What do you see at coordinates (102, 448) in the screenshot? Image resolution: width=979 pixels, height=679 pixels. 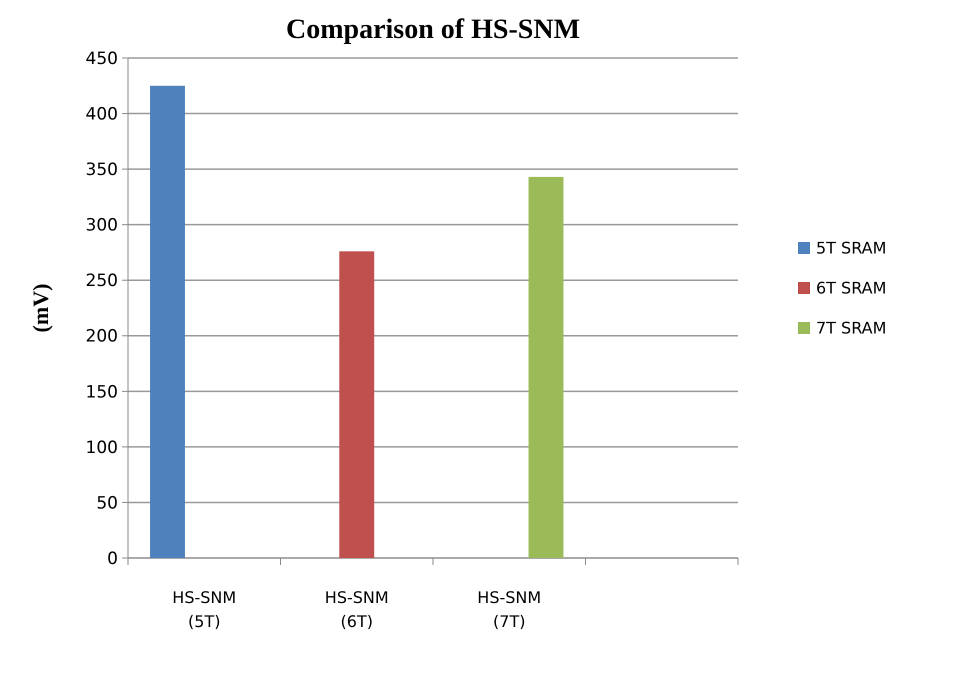 I see `y-tick-label: 100` at bounding box center [102, 448].